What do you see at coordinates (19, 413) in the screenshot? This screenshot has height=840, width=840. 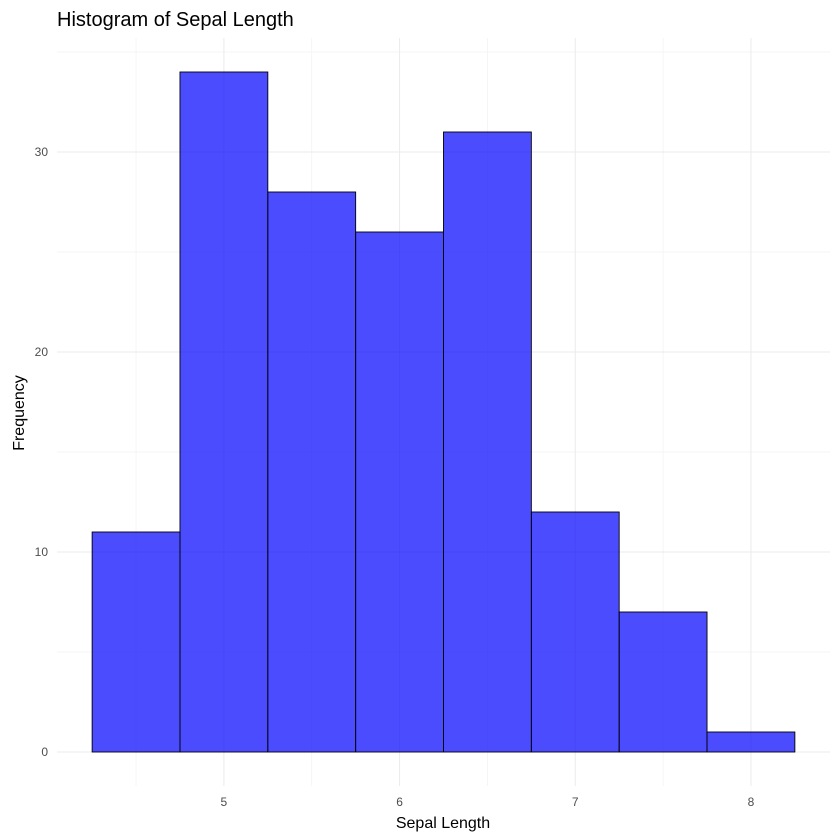 I see `y-axis-title: Frequency` at bounding box center [19, 413].